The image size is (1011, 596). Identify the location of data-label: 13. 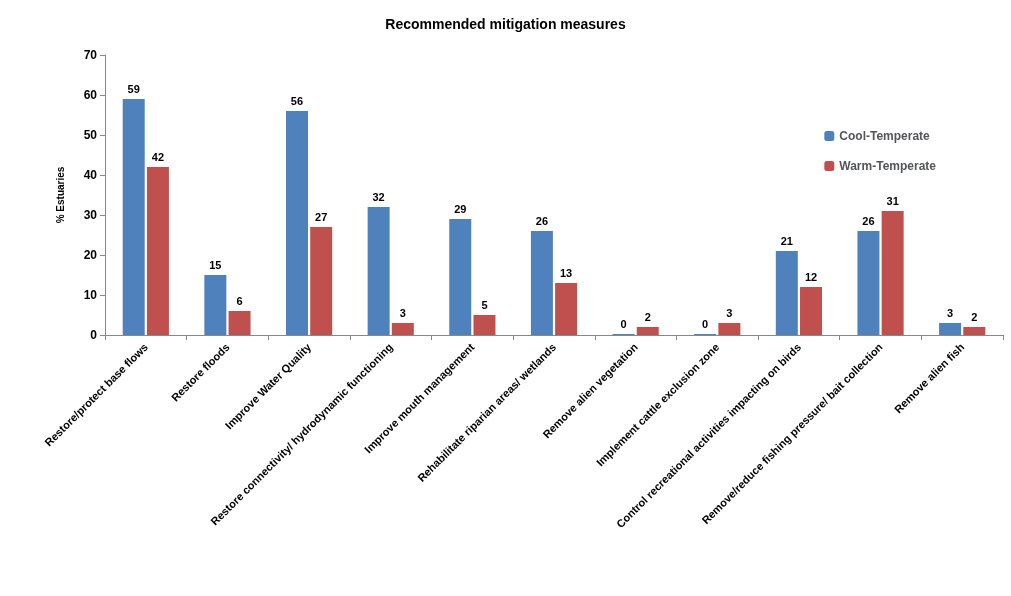
(566, 272).